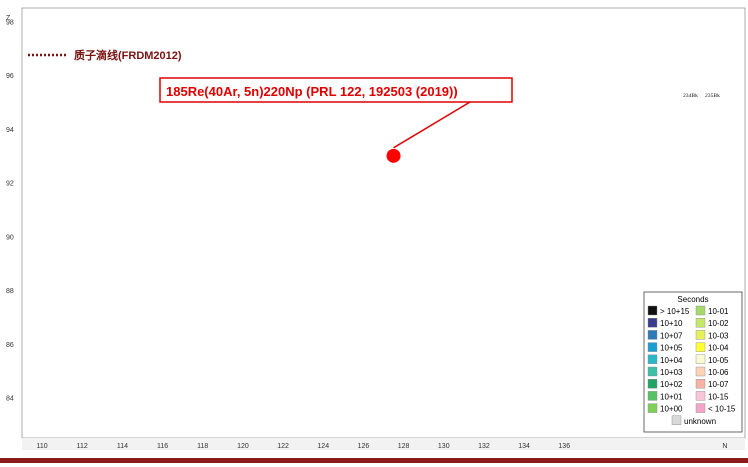 Image resolution: width=748 pixels, height=467 pixels. What do you see at coordinates (364, 446) in the screenshot?
I see `x-tick-label: 126` at bounding box center [364, 446].